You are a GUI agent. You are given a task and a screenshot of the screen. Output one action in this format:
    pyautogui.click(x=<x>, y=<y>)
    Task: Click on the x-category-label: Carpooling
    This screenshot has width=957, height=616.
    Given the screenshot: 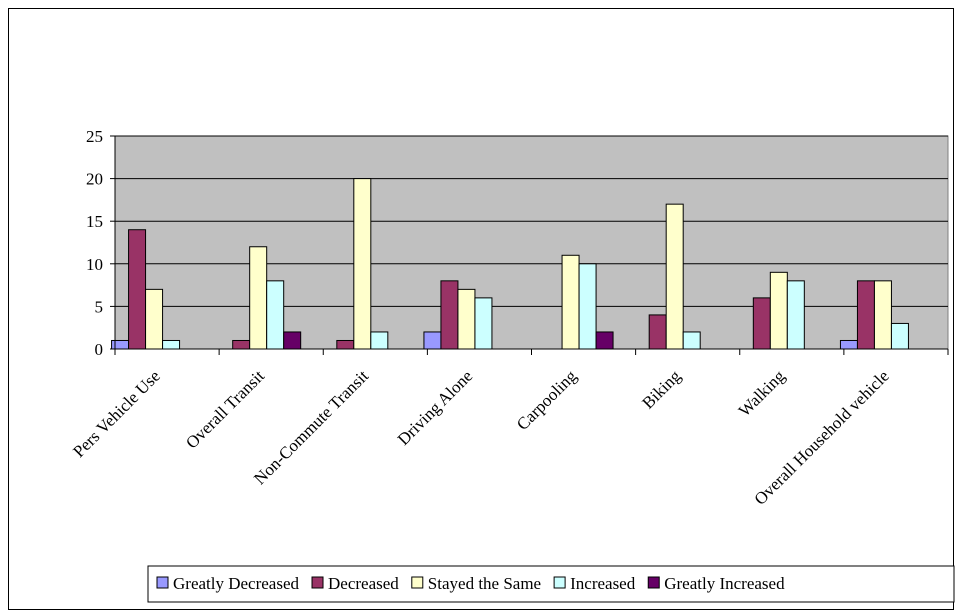 What is the action you would take?
    pyautogui.click(x=547, y=400)
    